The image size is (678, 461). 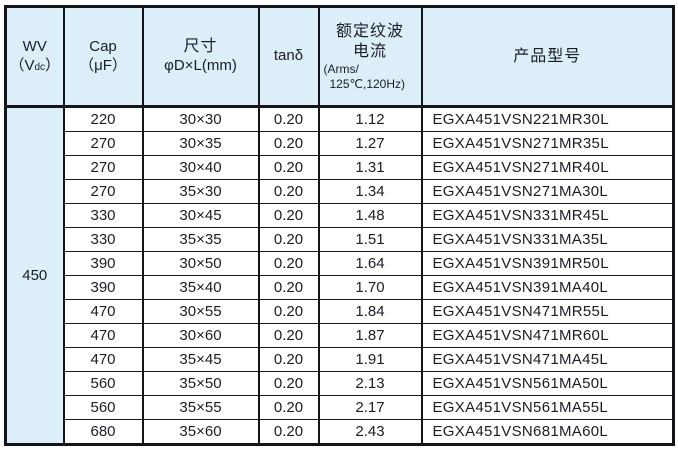 I want to click on size-cell: 30×45, so click(x=200, y=215).